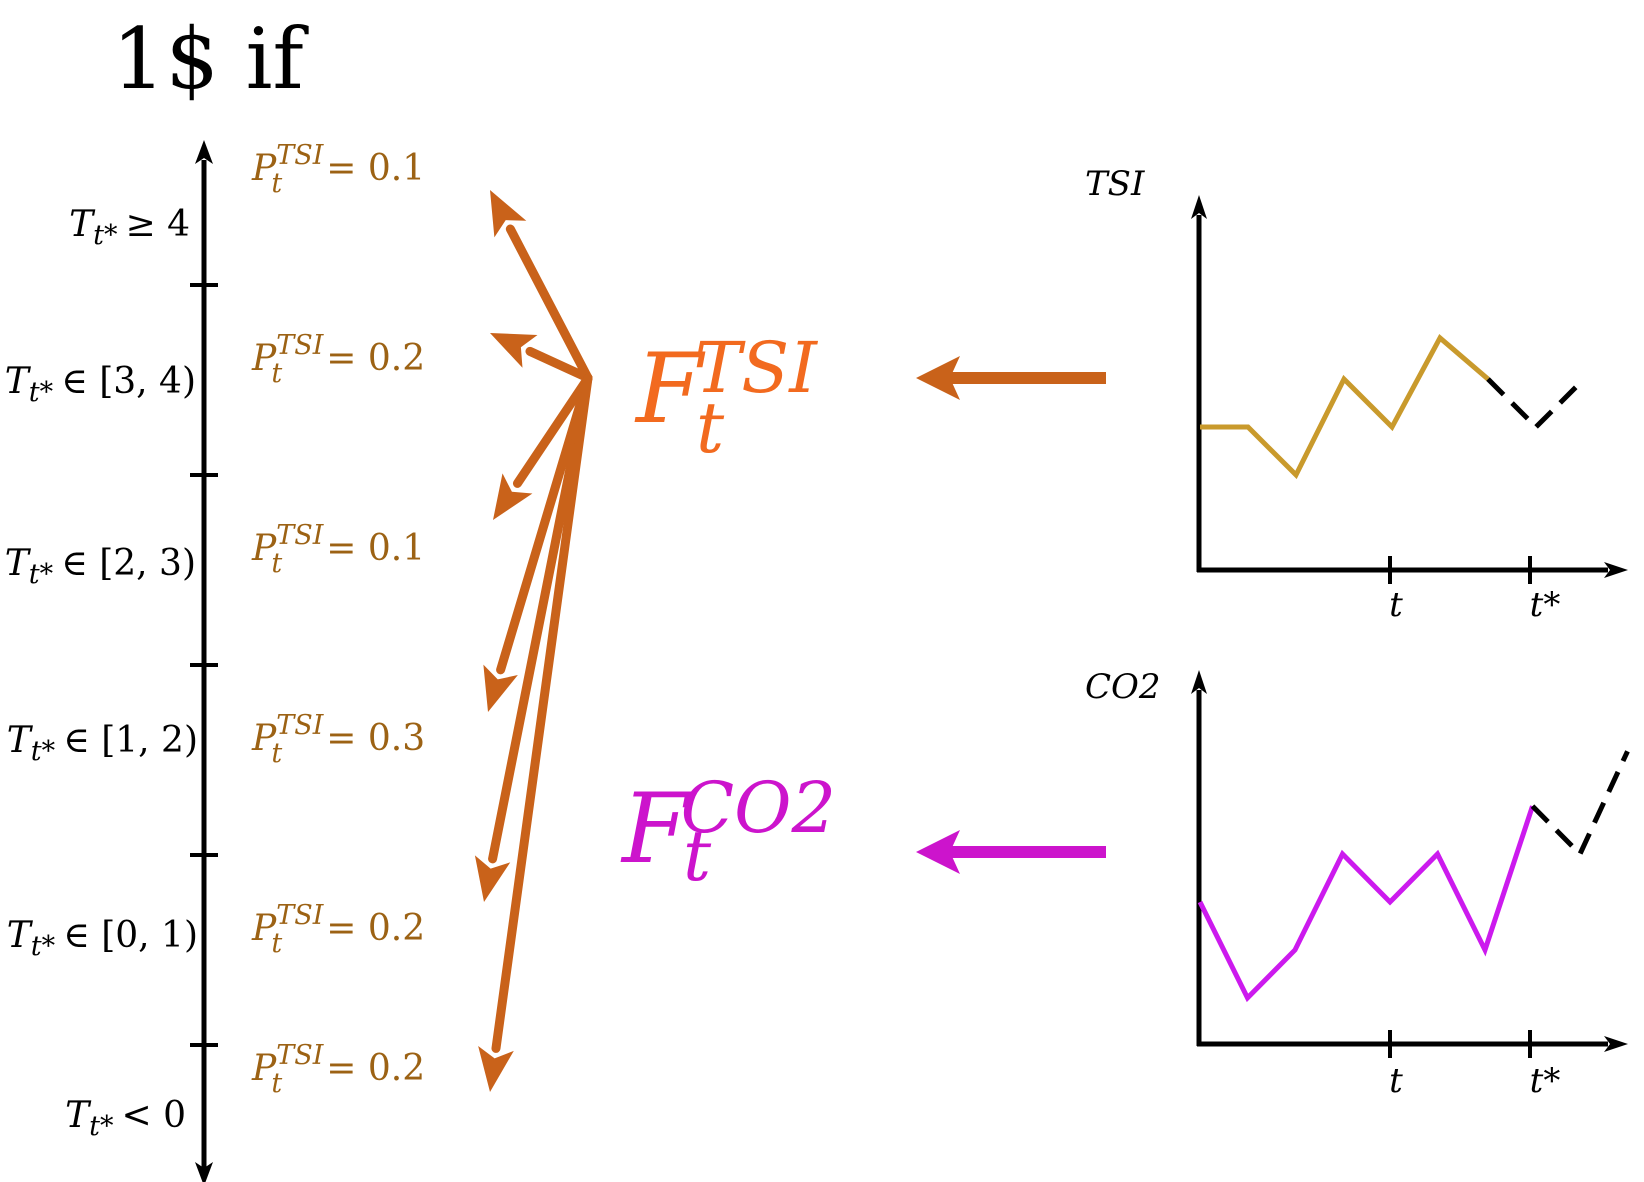 Image resolution: width=1644 pixels, height=1182 pixels. Describe the element at coordinates (1011, 852) in the screenshot. I see `co2-to-forecast-arrow` at that location.